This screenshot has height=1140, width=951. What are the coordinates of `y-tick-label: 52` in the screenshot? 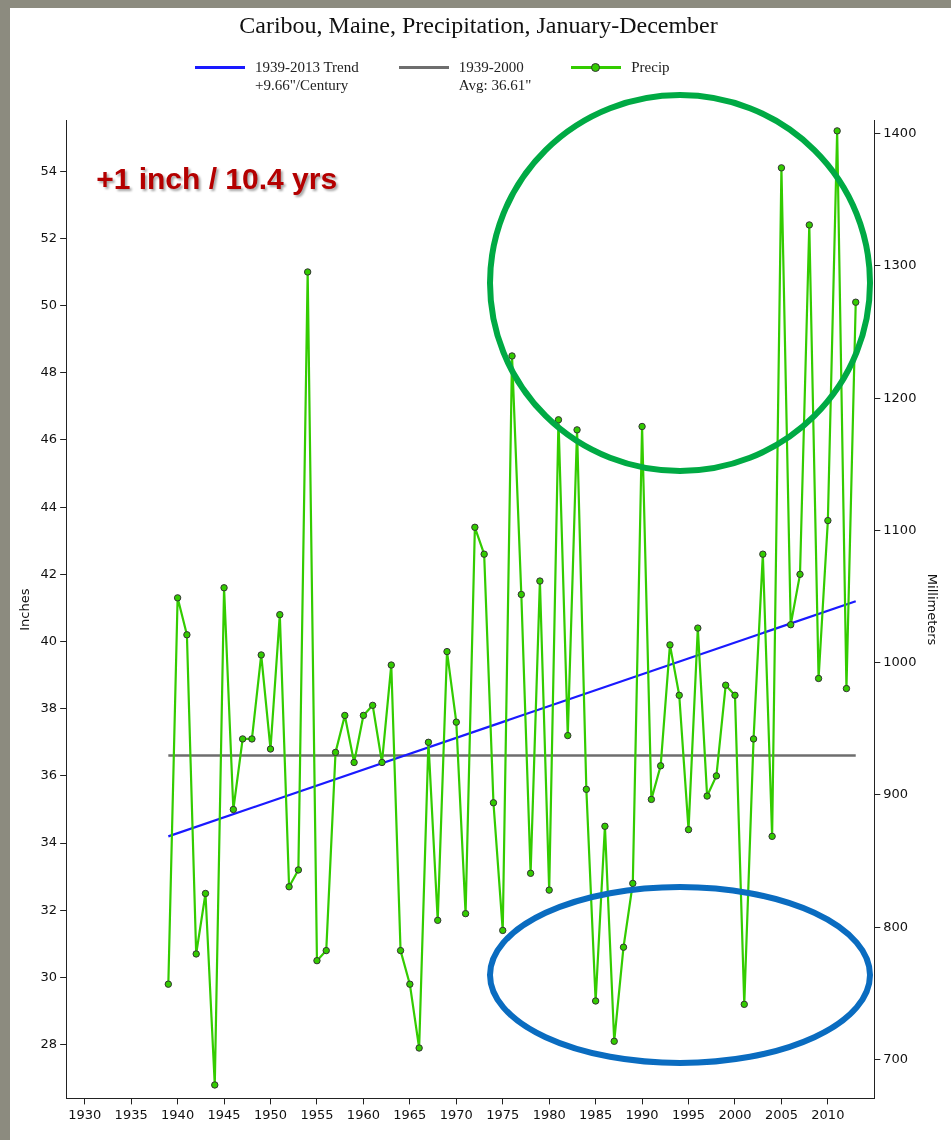 It's located at (49, 237).